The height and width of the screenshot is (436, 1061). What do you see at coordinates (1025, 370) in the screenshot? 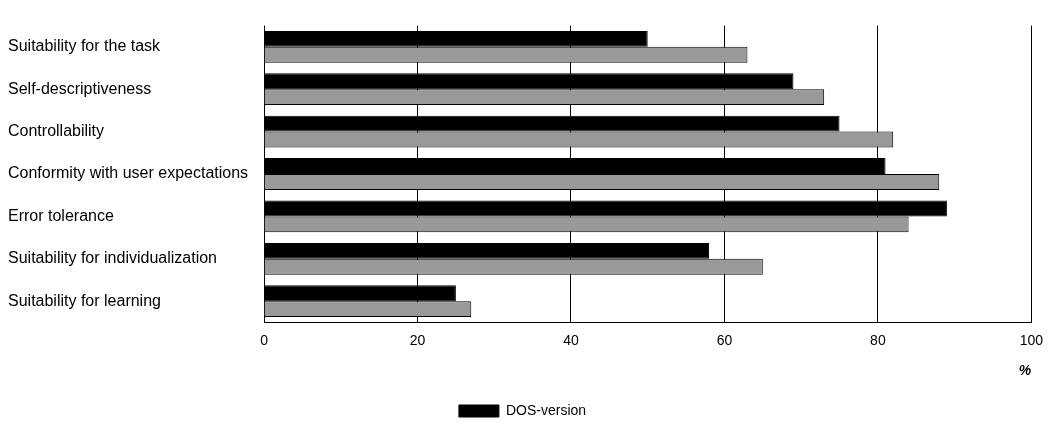
I see `x-axis-title: %` at bounding box center [1025, 370].